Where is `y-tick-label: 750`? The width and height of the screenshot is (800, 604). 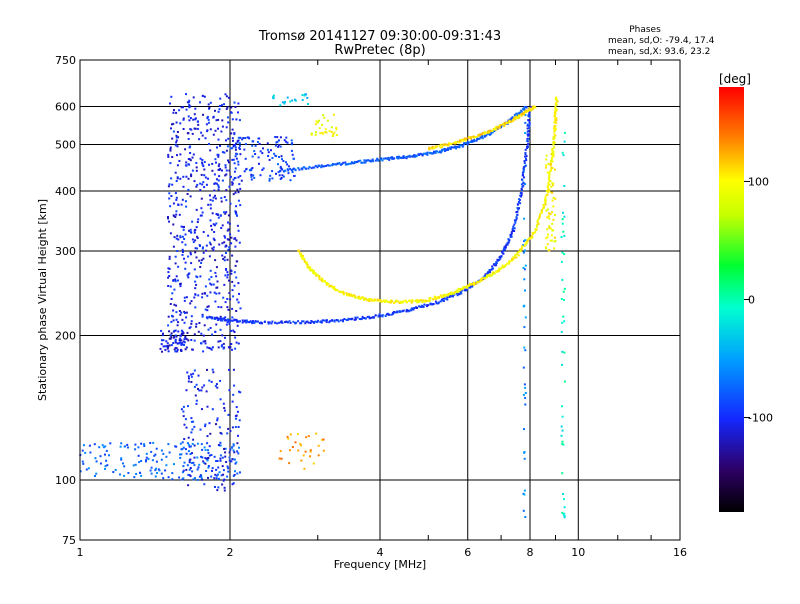 y-tick-label: 750 is located at coordinates (65, 60).